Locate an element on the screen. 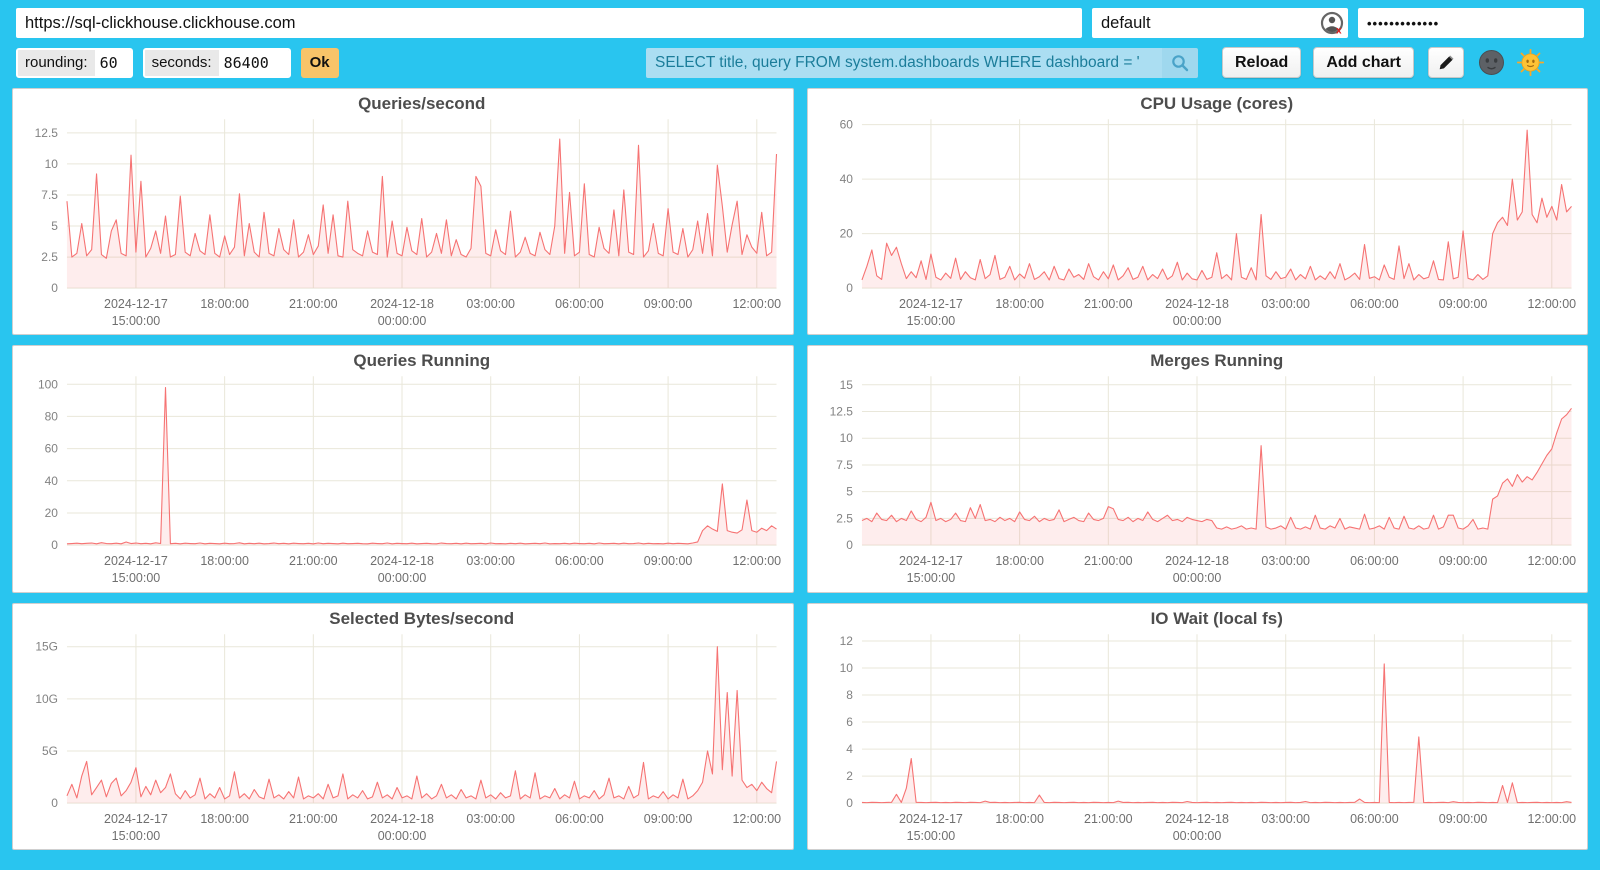 This screenshot has width=1600, height=870. password-manager-icon: x is located at coordinates (1332, 23).